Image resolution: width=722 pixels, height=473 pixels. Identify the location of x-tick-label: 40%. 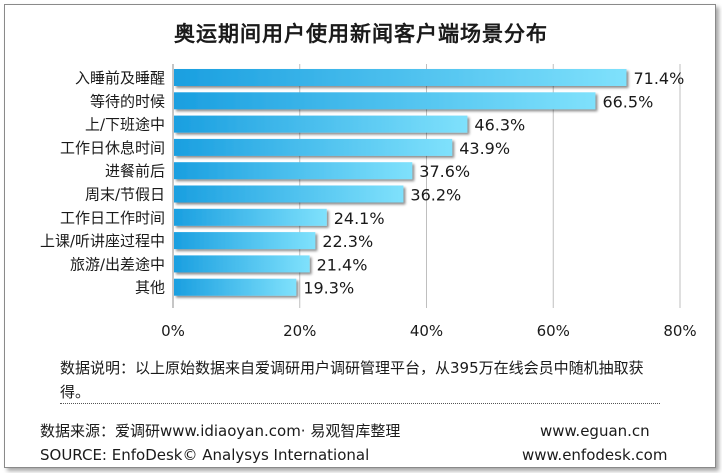
(426, 331).